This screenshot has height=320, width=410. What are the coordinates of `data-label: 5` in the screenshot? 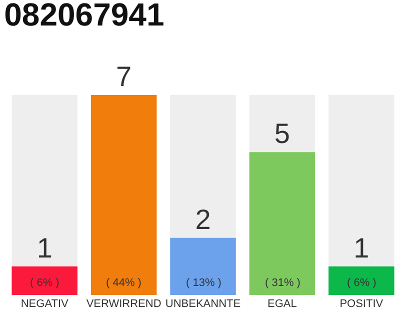 It's located at (282, 134).